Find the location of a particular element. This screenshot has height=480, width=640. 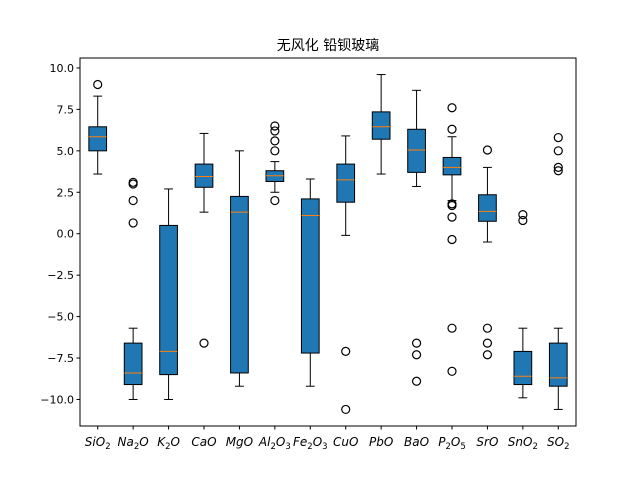

x-tick-label-SO2: SO2 is located at coordinates (558, 443).